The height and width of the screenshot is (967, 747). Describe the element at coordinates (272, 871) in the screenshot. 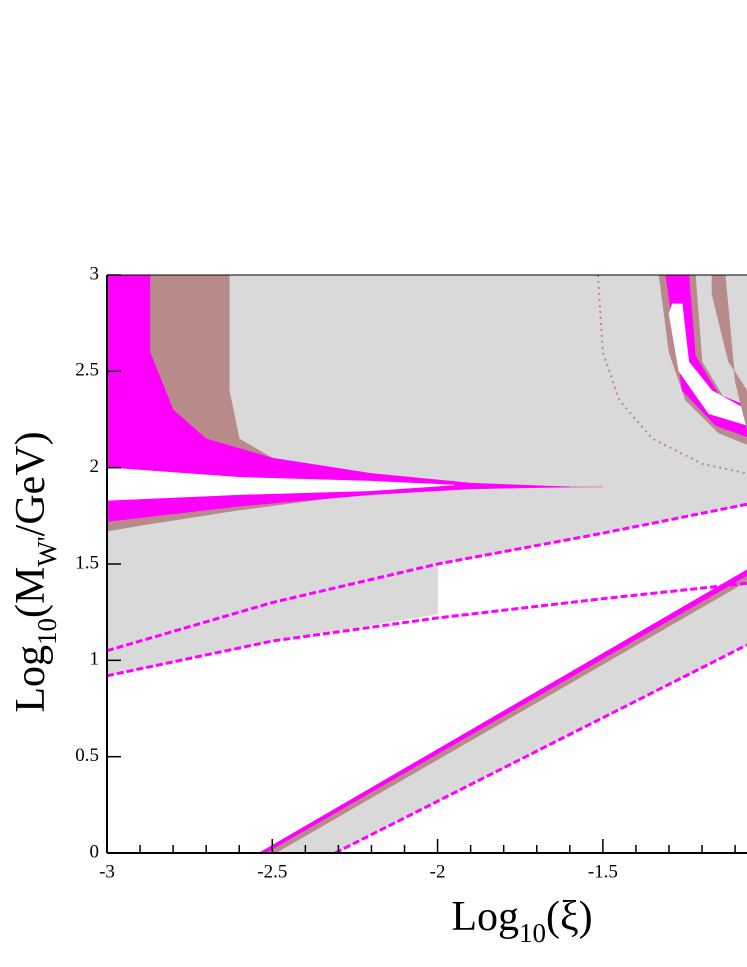

I see `x-tick-label: -2.5` at that location.